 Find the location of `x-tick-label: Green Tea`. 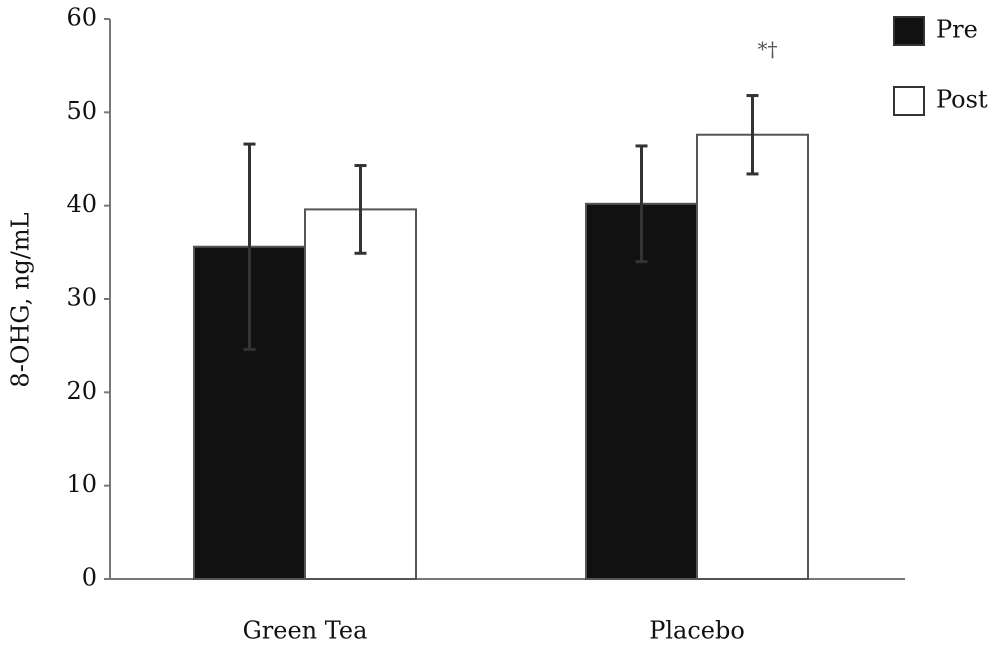

x-tick-label: Green Tea is located at coordinates (305, 631).